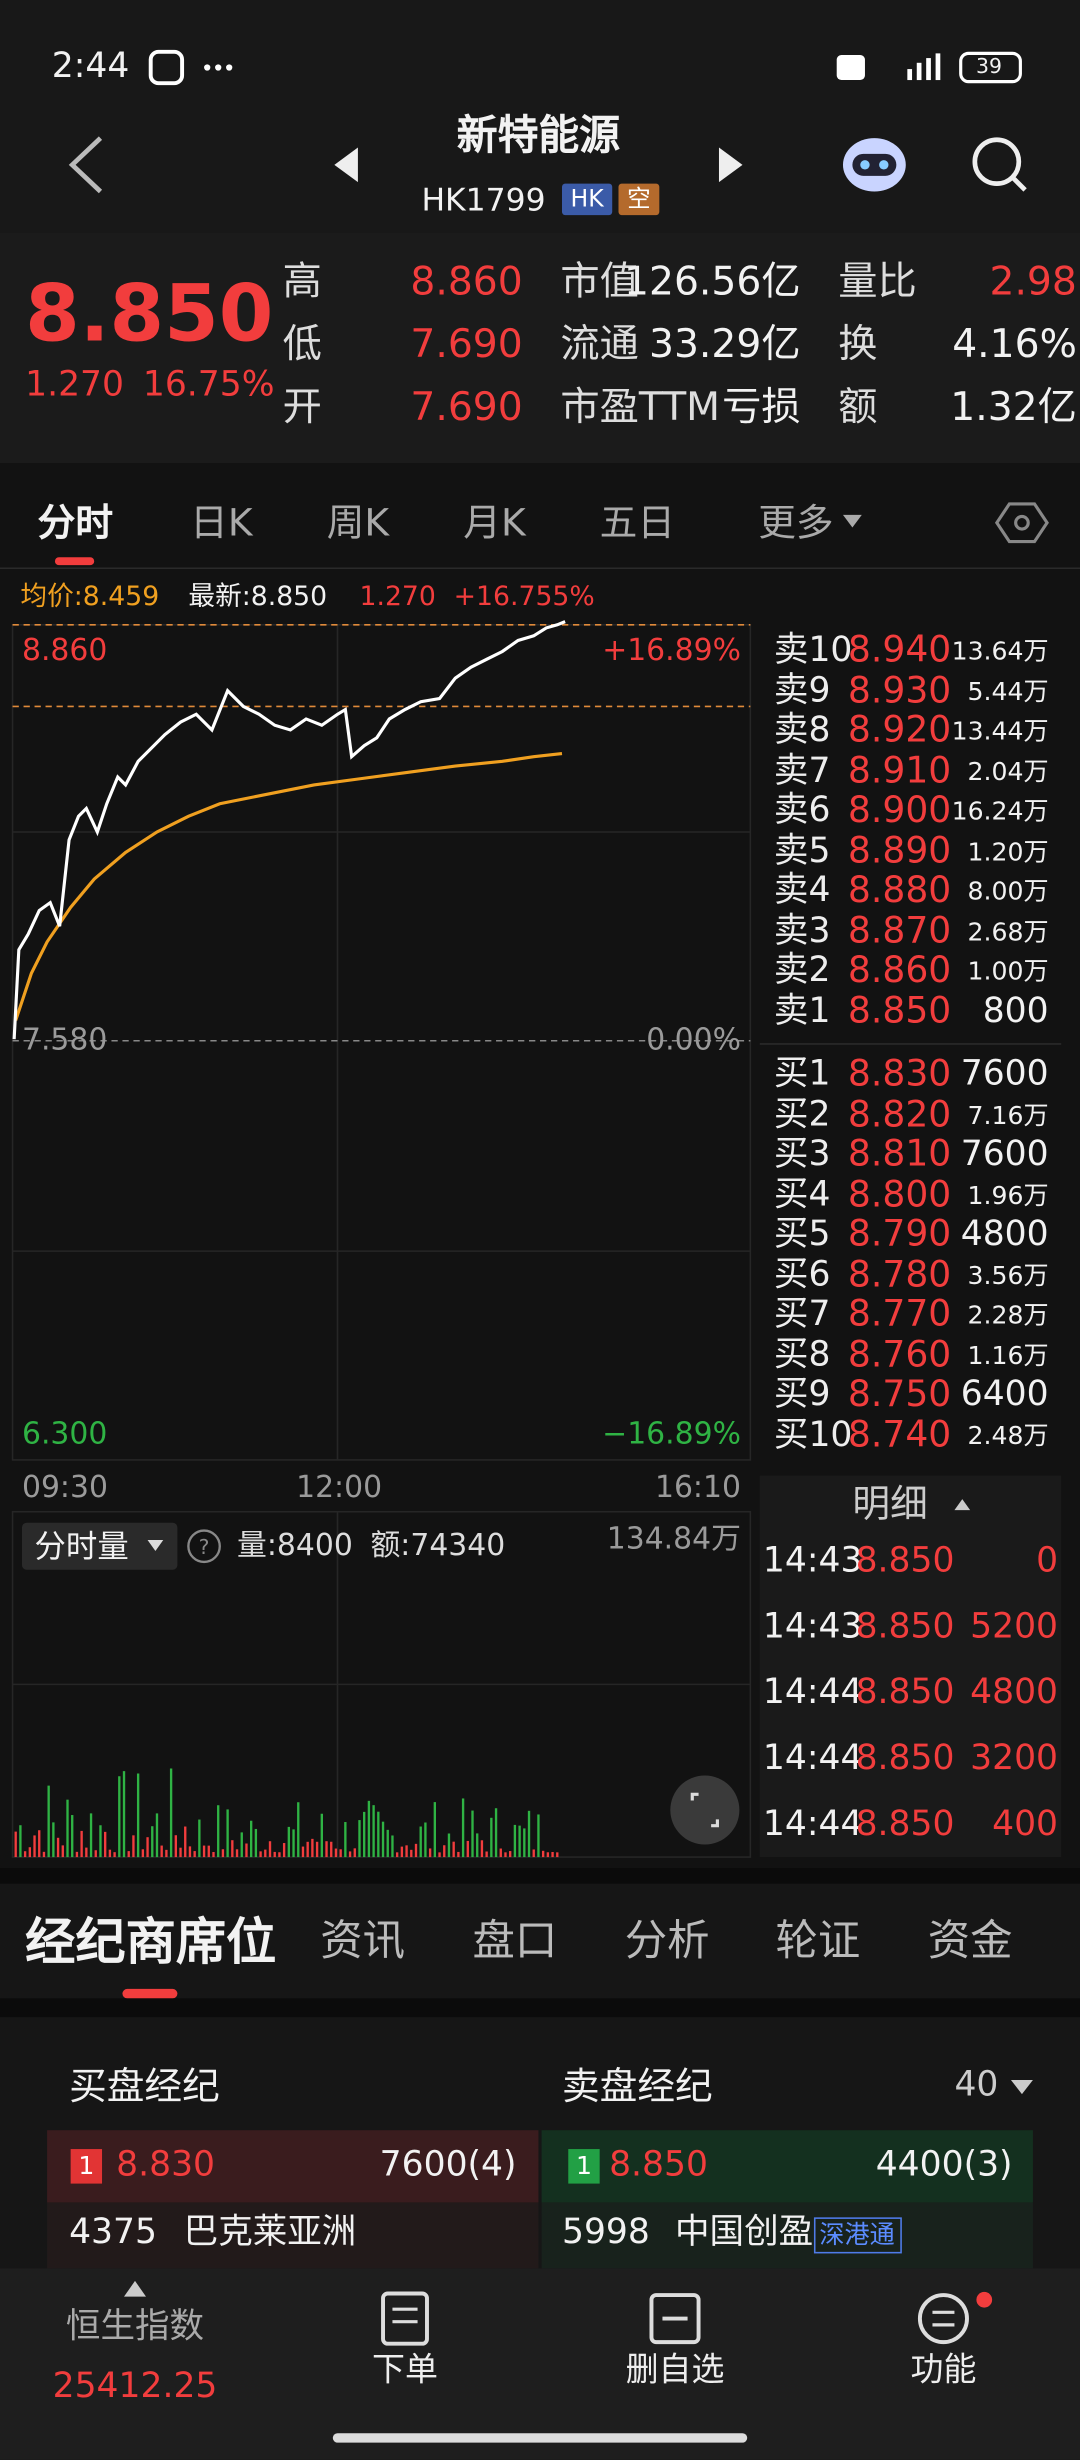 This screenshot has height=2460, width=1080. Describe the element at coordinates (1014, 1693) in the screenshot. I see `trade-volume: 4800` at that location.